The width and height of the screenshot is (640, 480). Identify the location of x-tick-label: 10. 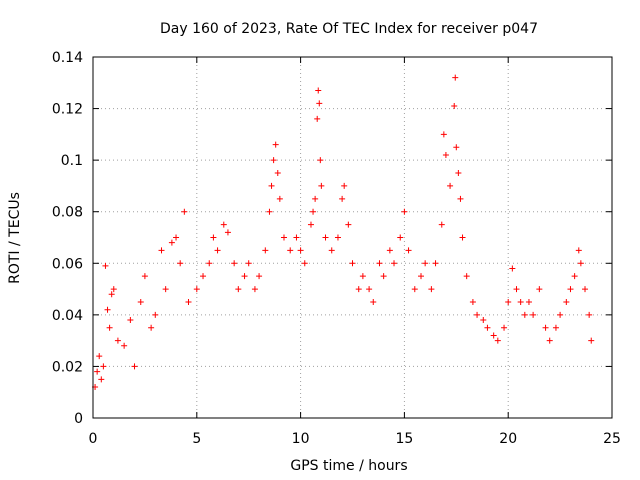
(301, 439).